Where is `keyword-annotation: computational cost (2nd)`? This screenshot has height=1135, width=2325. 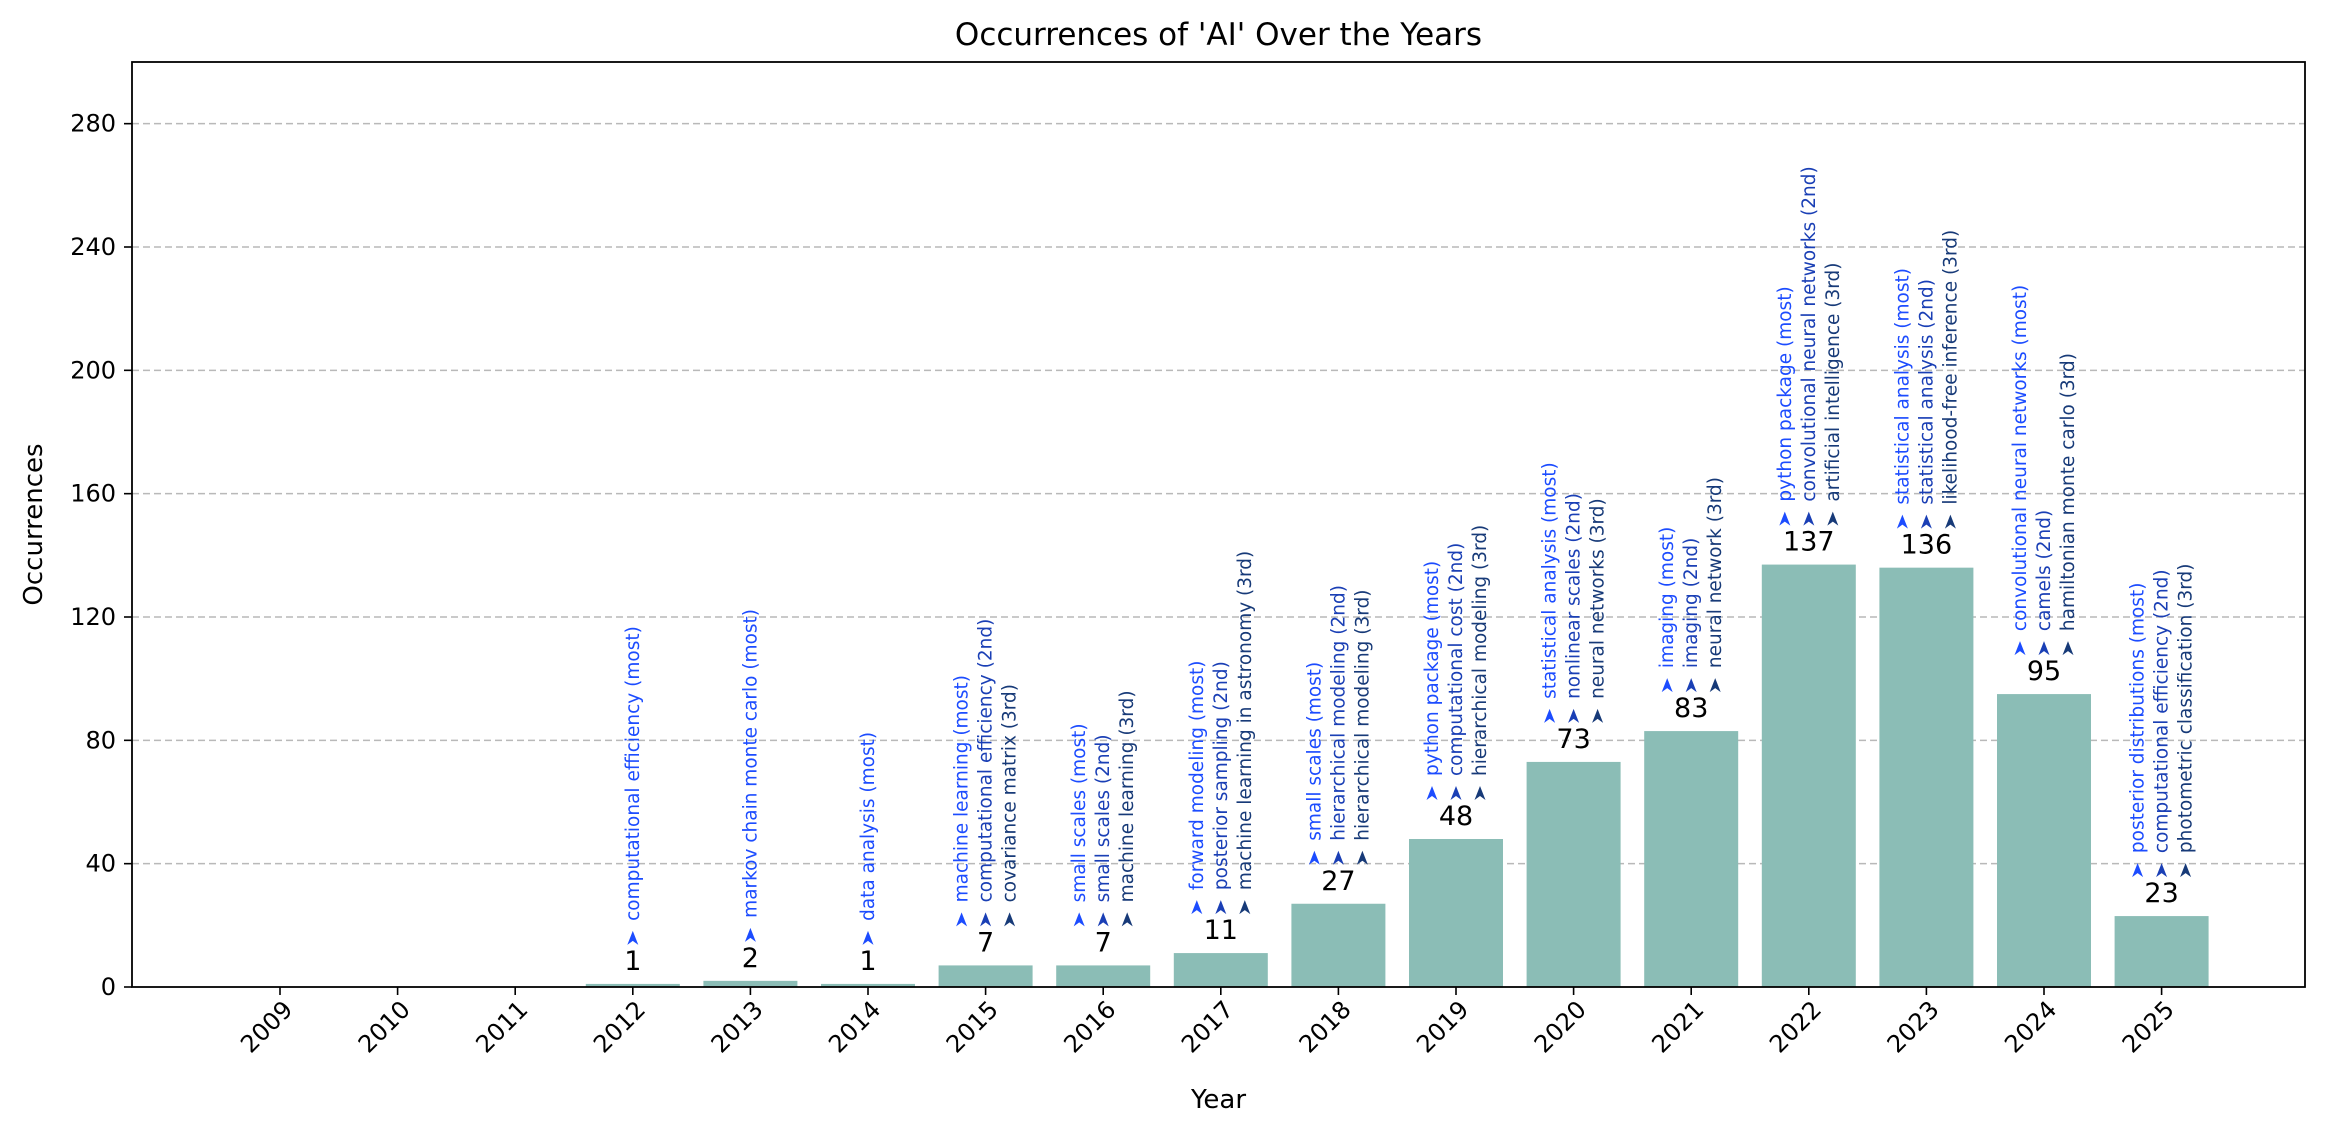
keyword-annotation: computational cost (2nd) is located at coordinates (1456, 671).